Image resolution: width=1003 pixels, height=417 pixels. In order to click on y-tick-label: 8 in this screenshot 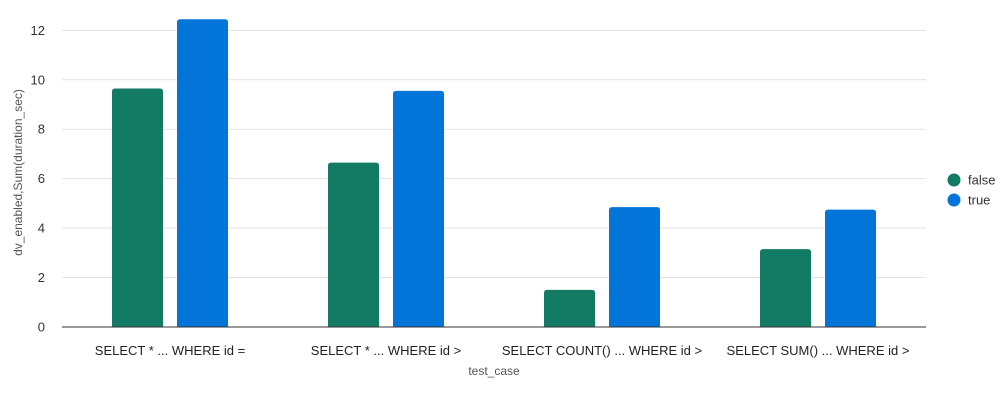, I will do `click(41, 129)`.